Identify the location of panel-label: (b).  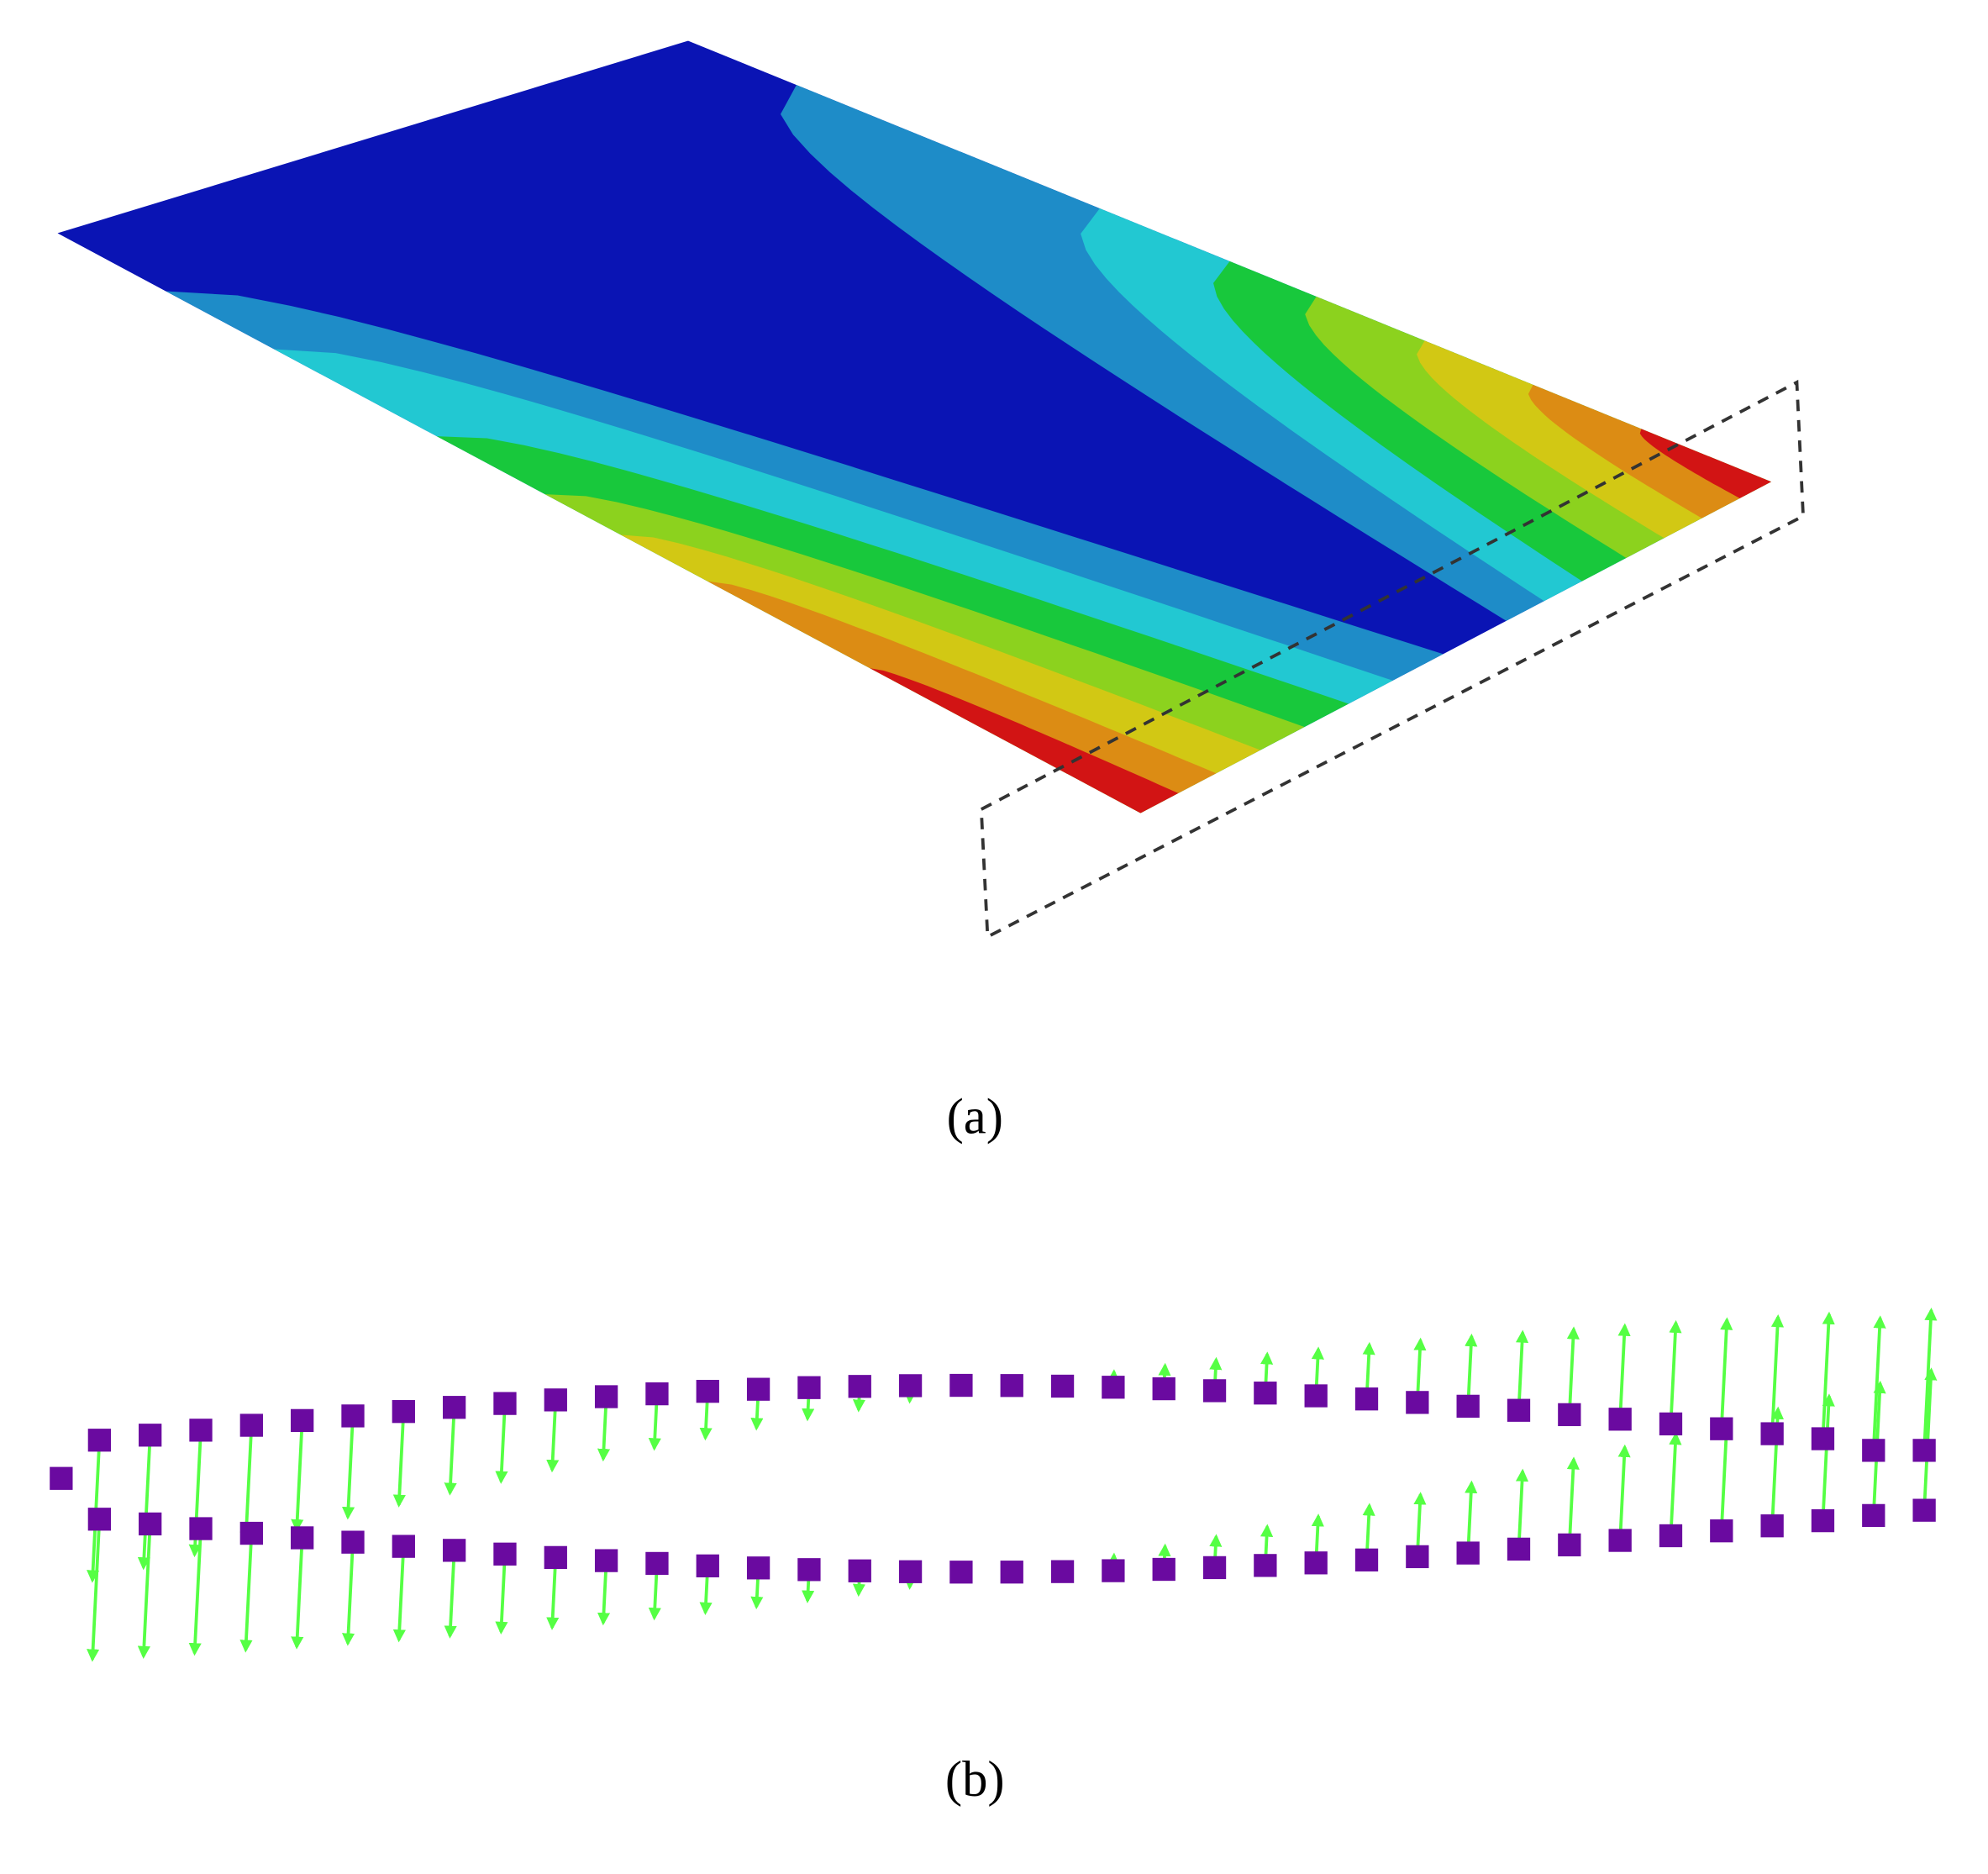
(975, 1780).